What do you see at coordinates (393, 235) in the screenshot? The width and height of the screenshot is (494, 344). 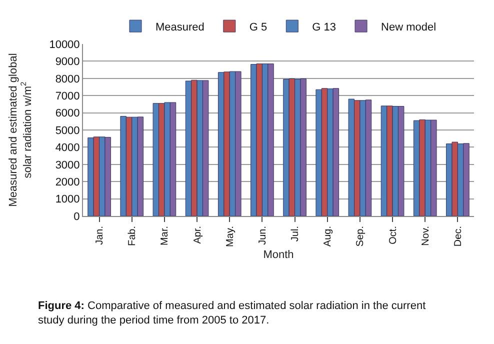 I see `x-tick-label: Oct.` at bounding box center [393, 235].